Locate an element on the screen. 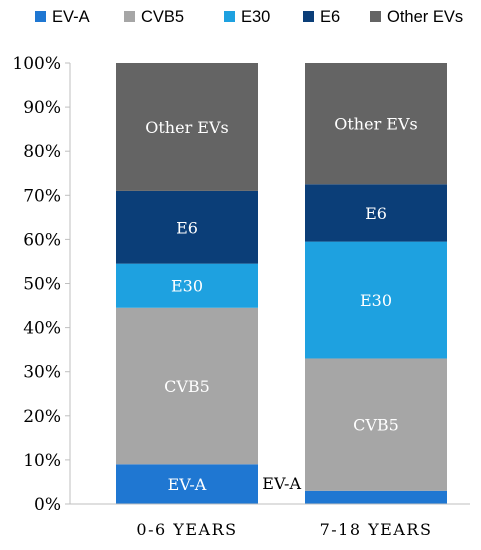 Image resolution: width=481 pixels, height=550 pixels. bar-segment-other-evs-0-6-years is located at coordinates (187, 127).